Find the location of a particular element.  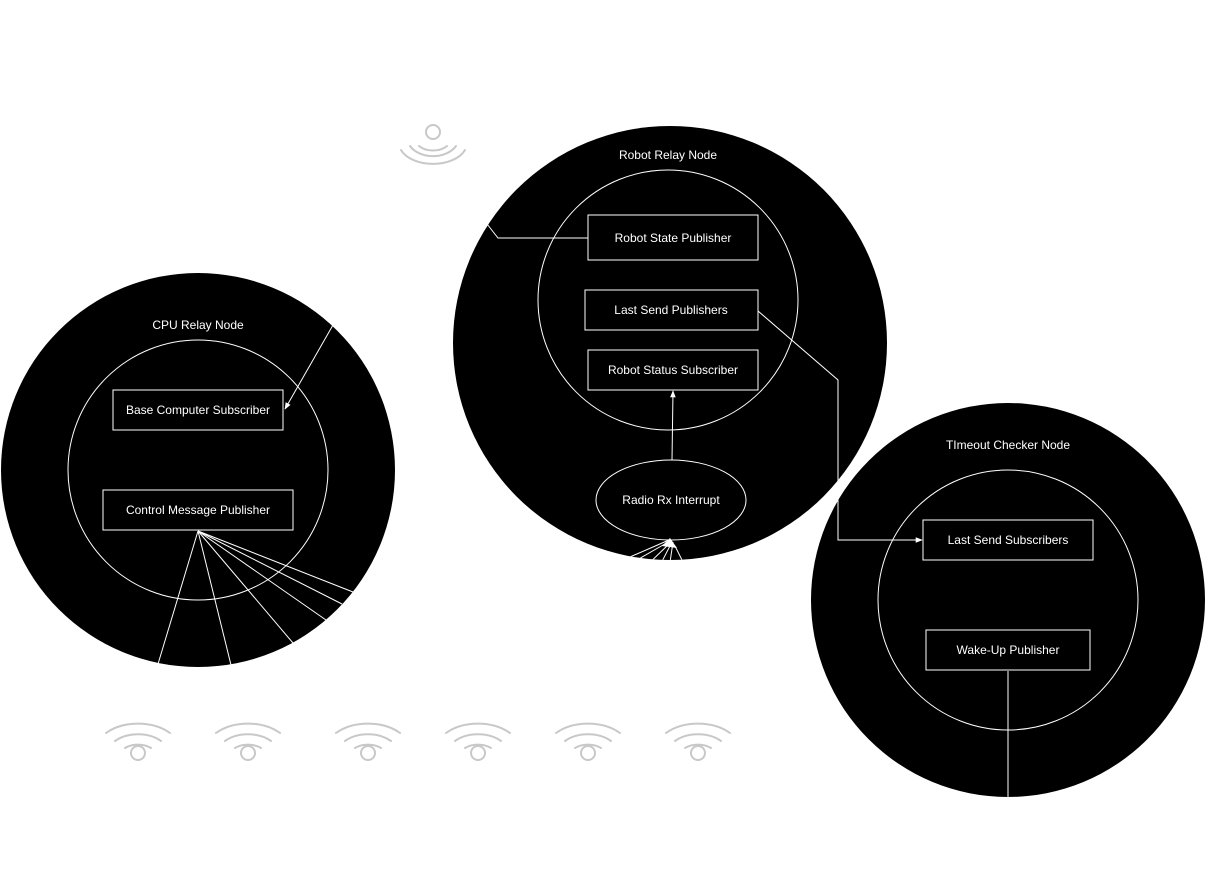

cpu-relay-node-title: CPU Relay Node is located at coordinates (198, 325).